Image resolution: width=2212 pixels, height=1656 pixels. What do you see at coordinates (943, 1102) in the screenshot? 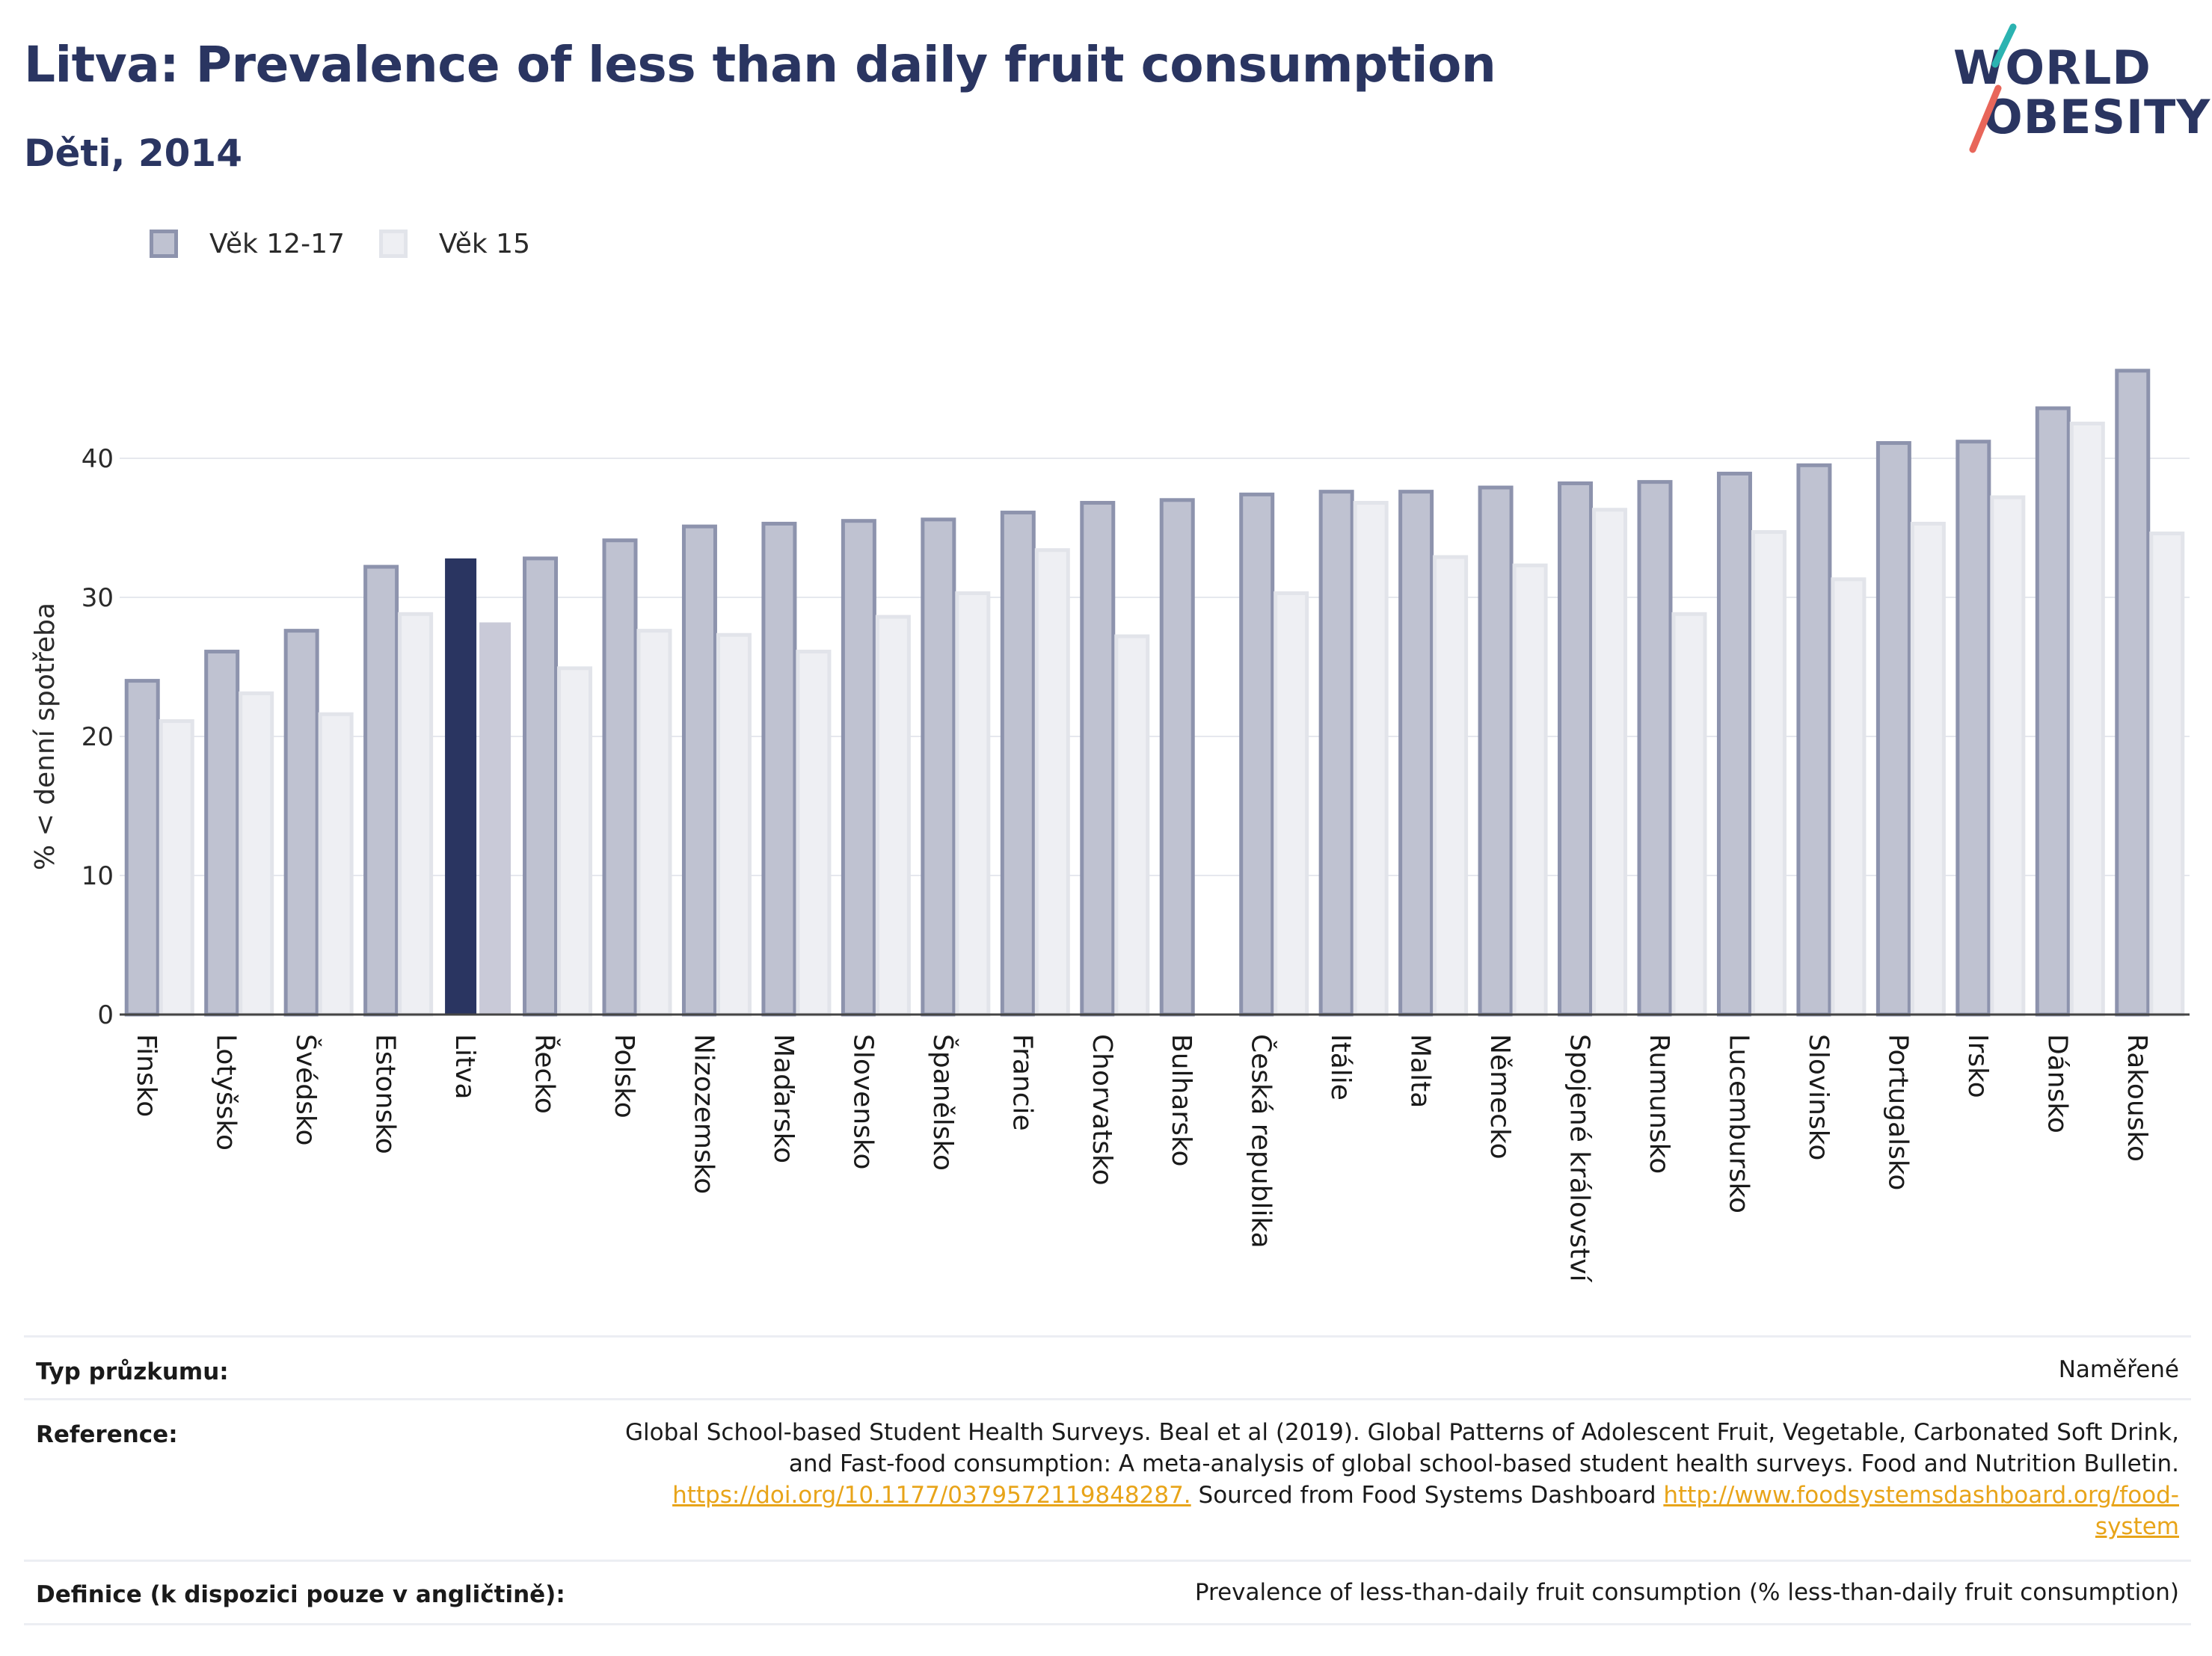
I see `x-tick-label: Španělsko` at bounding box center [943, 1102].